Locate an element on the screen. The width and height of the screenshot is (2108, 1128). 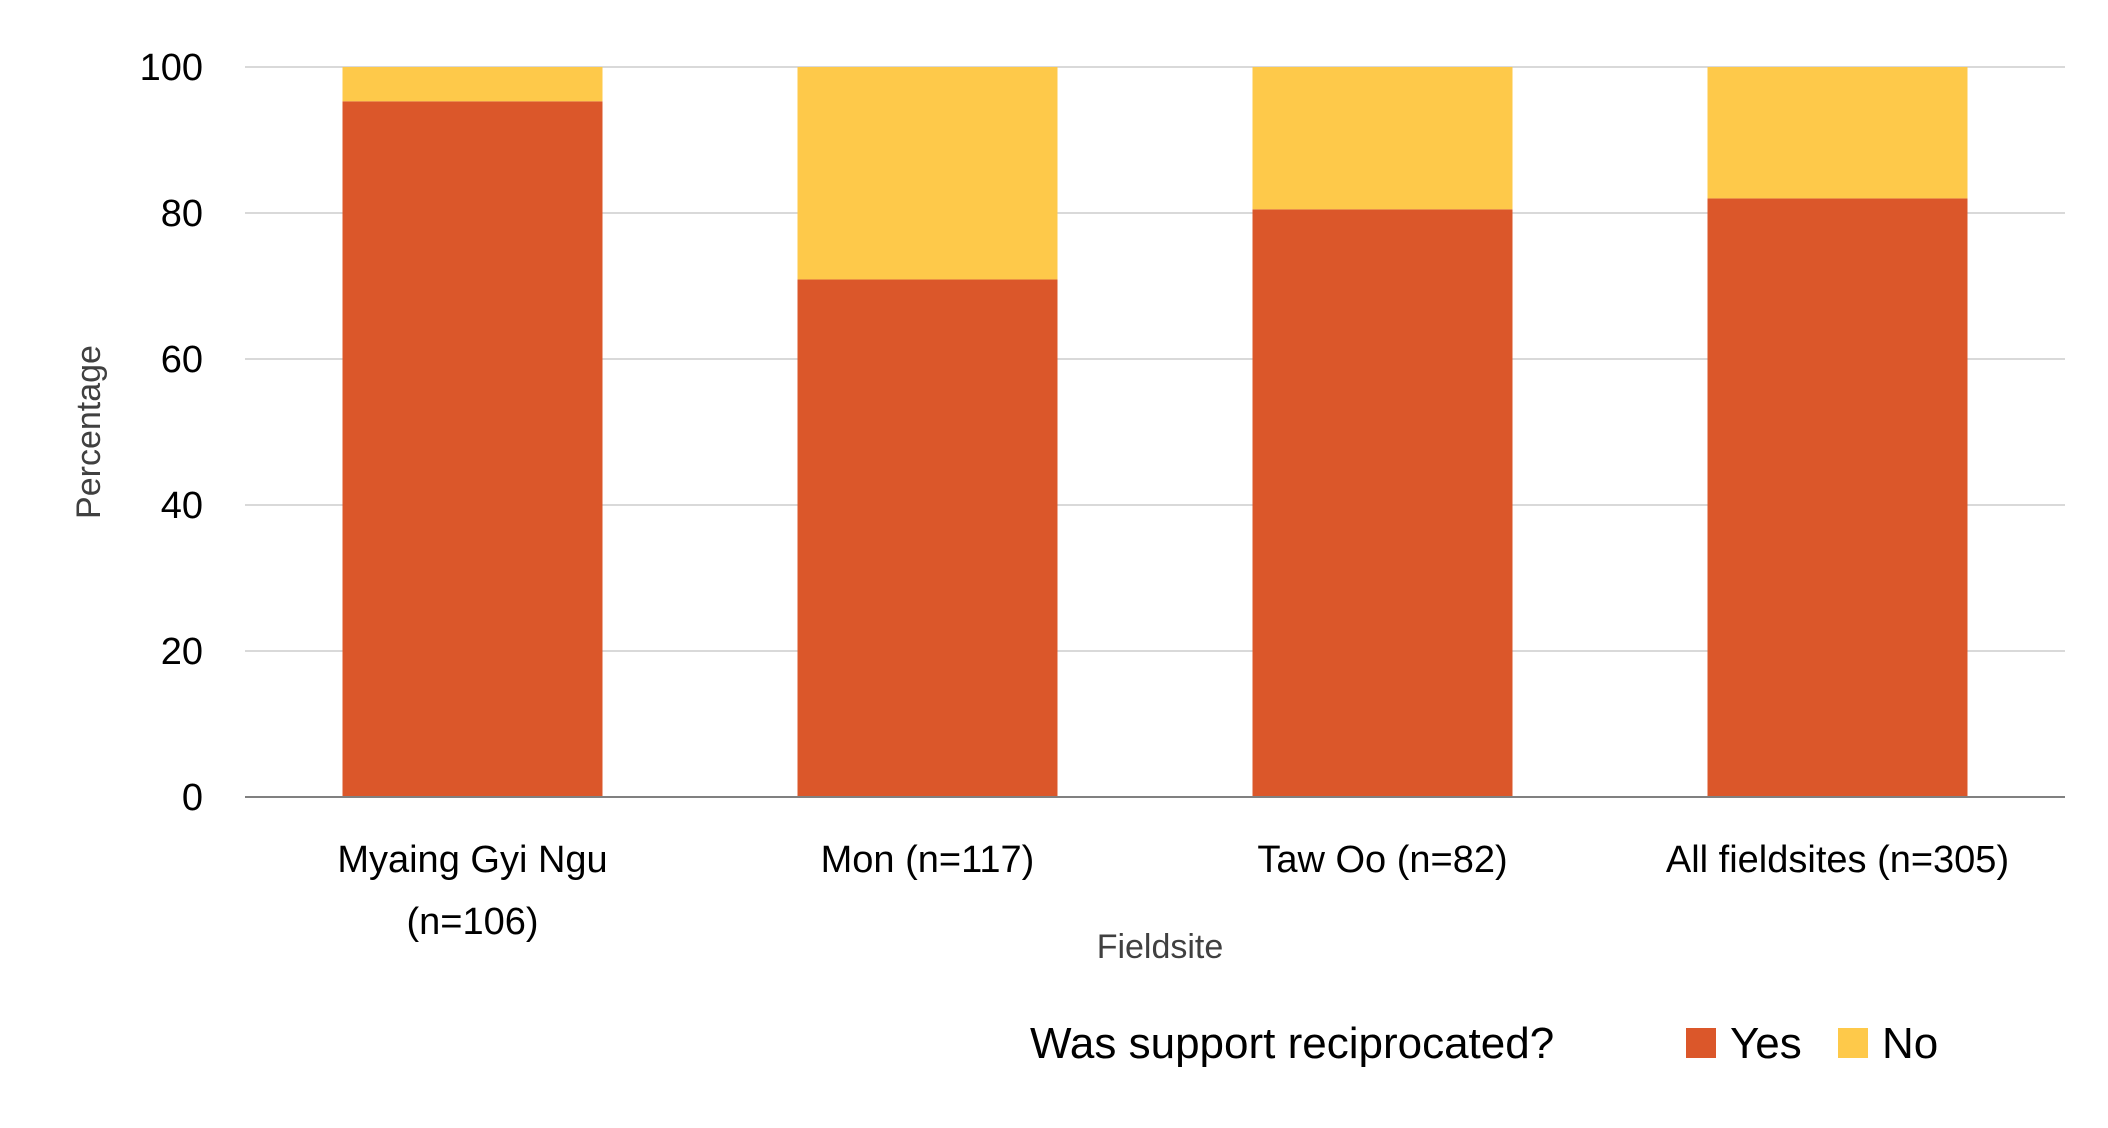
y-tick-label: 80 is located at coordinates (182, 214).